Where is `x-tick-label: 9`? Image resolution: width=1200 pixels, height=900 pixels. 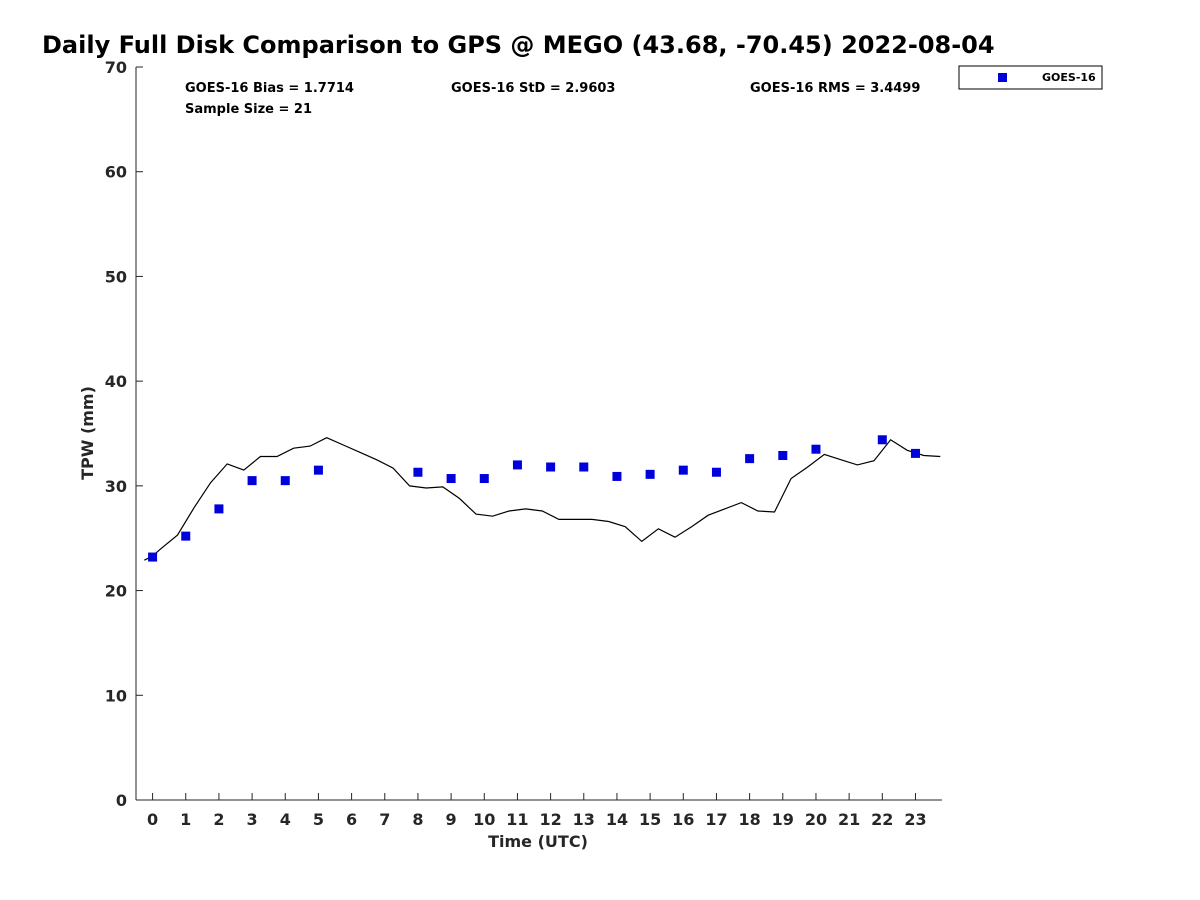 x-tick-label: 9 is located at coordinates (451, 819).